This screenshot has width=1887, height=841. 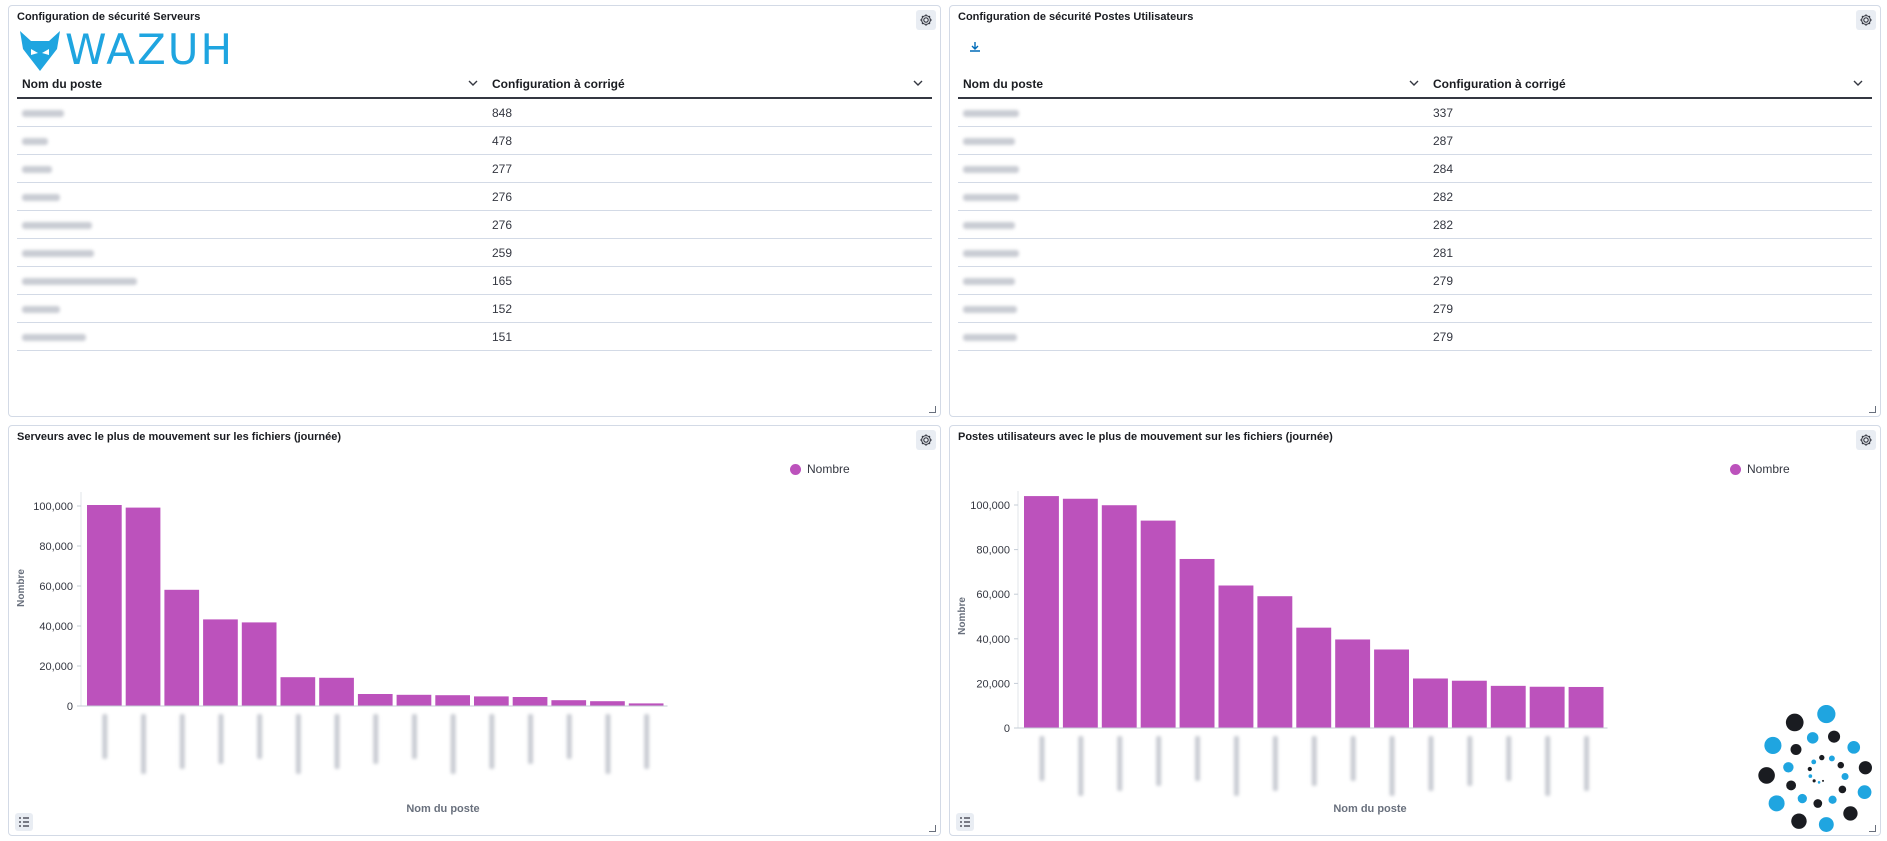 I want to click on table-row: 151, so click(x=474, y=336).